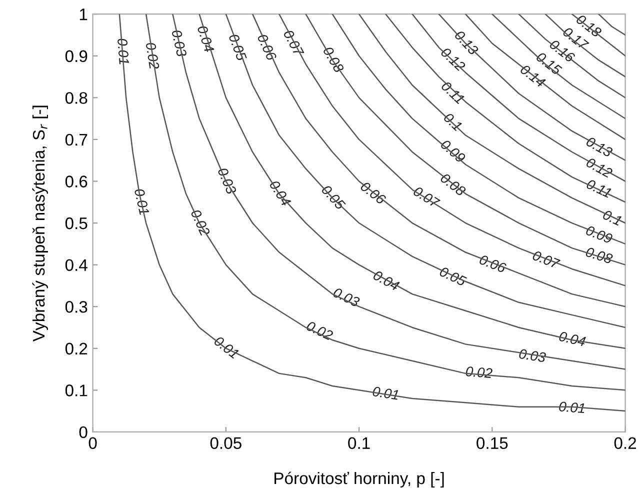 This screenshot has width=640, height=504. Describe the element at coordinates (84, 14) in the screenshot. I see `y-tick-label: 1` at that location.